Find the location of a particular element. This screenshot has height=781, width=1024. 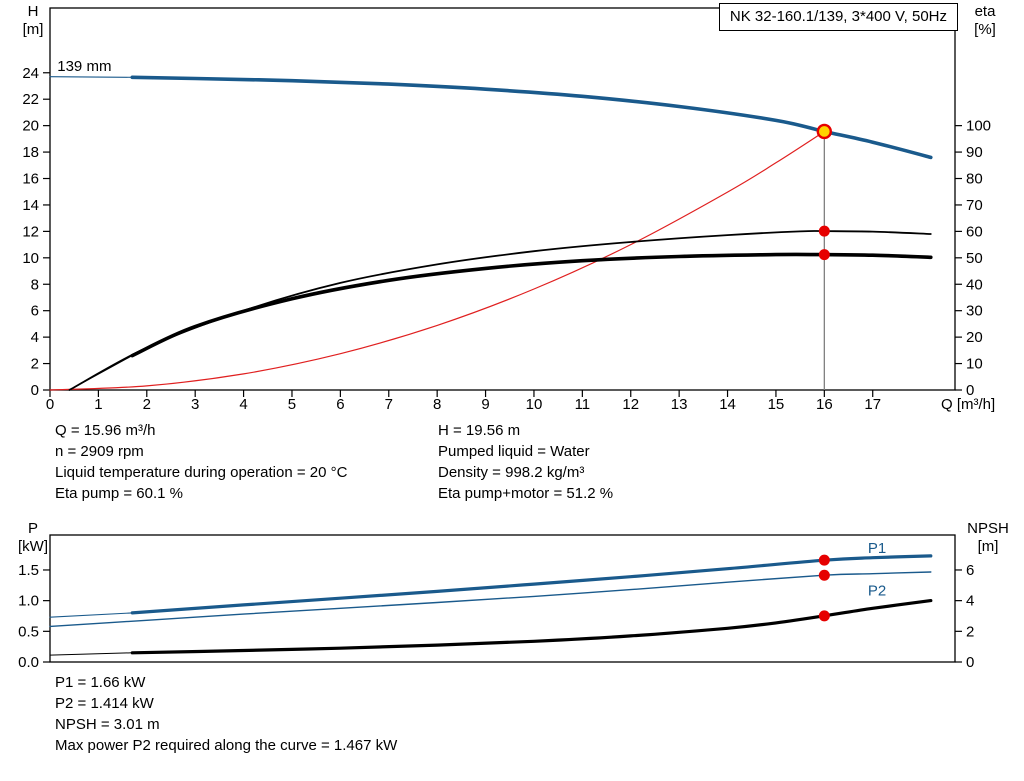

info-p2: P2 = 1.414 kW is located at coordinates (104, 703).